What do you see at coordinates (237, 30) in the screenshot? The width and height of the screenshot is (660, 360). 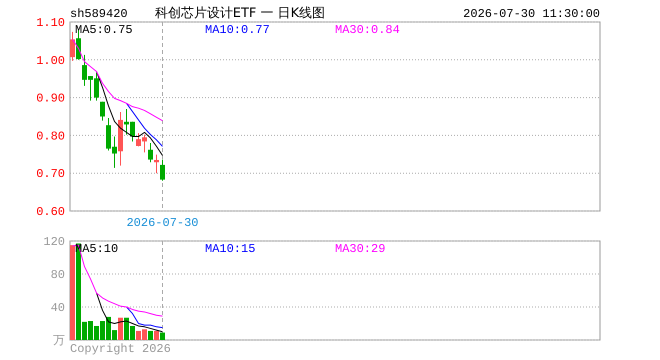 I see `text: MA10:0.77` at bounding box center [237, 30].